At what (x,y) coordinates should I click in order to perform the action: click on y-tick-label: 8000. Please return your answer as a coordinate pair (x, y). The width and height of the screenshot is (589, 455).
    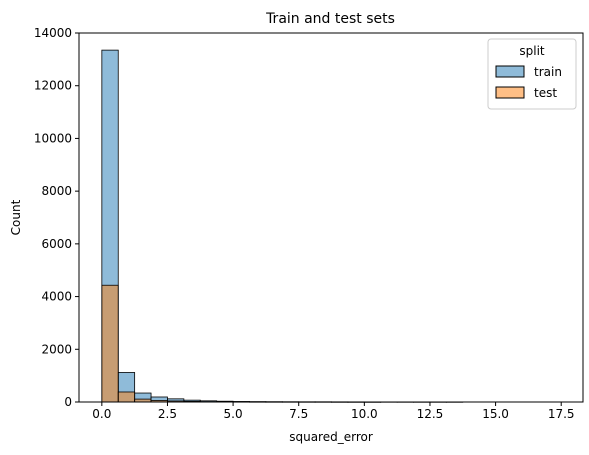
    Looking at the image, I should click on (56, 191).